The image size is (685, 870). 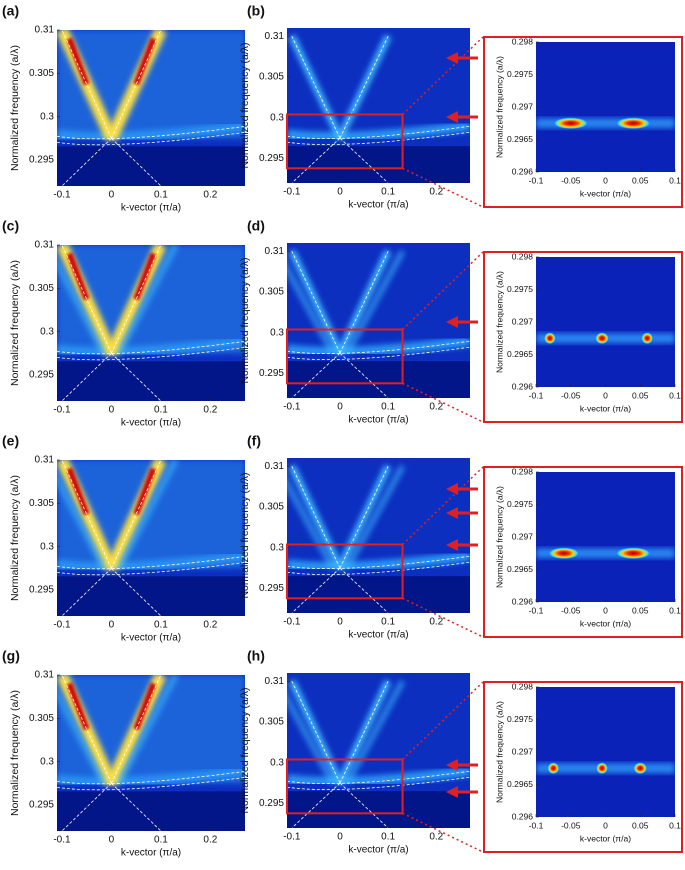 I want to click on y-tick-label: 0.295, so click(x=41, y=160).